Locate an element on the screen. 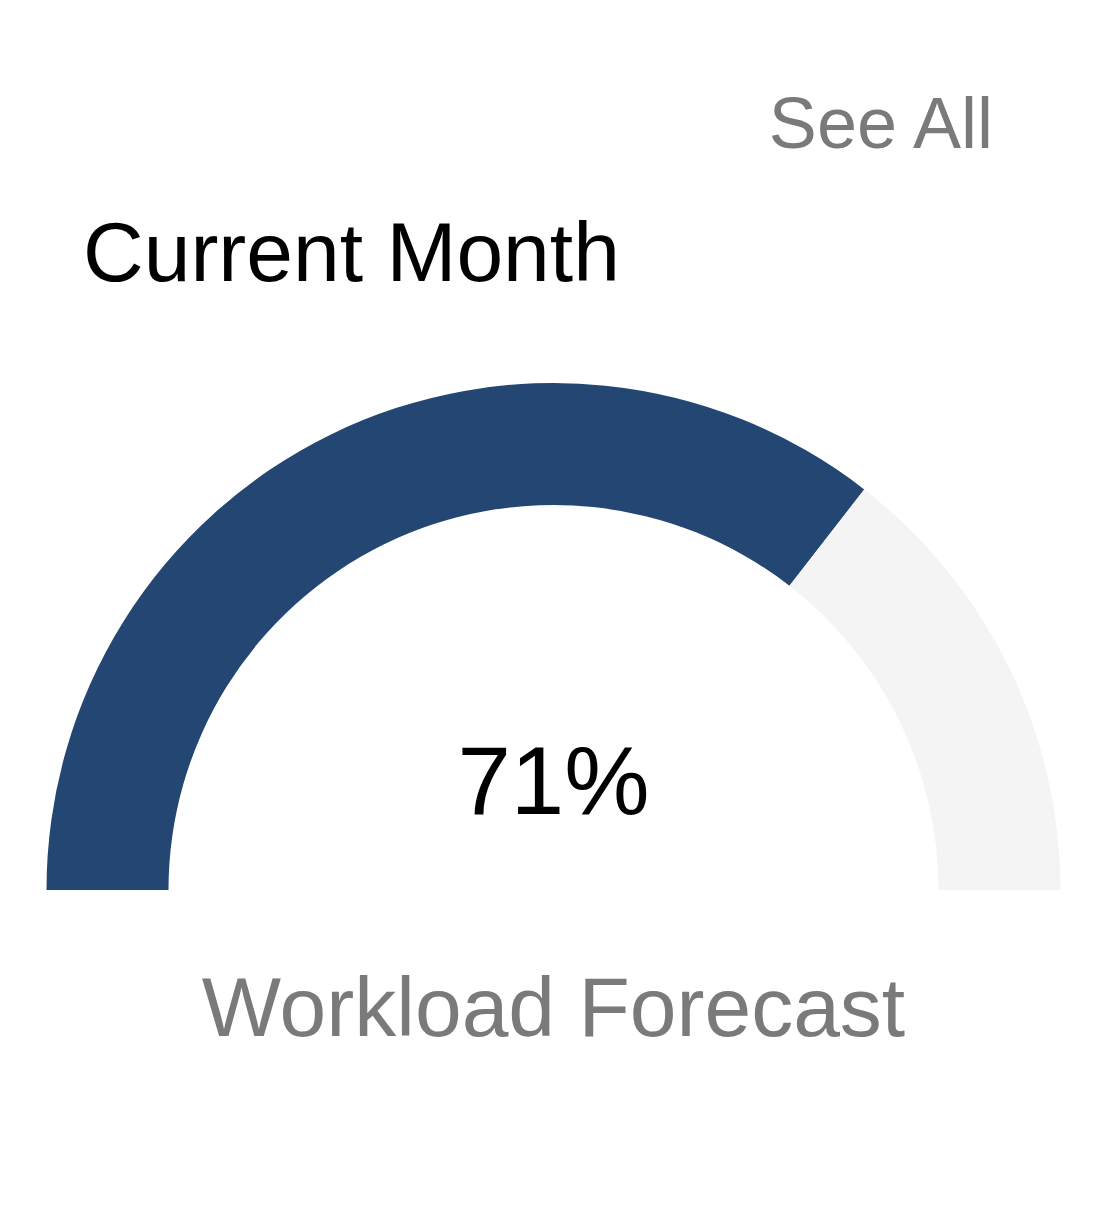 The image size is (1107, 1223). data-label: 71% is located at coordinates (553, 780).